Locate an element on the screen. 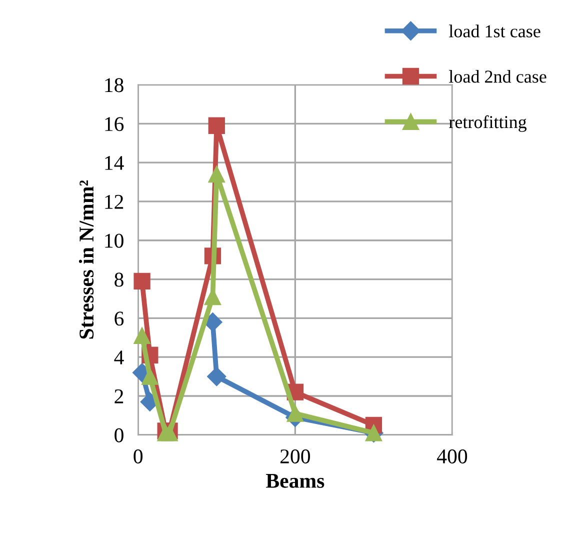  legend-label: load 2nd case is located at coordinates (497, 76).